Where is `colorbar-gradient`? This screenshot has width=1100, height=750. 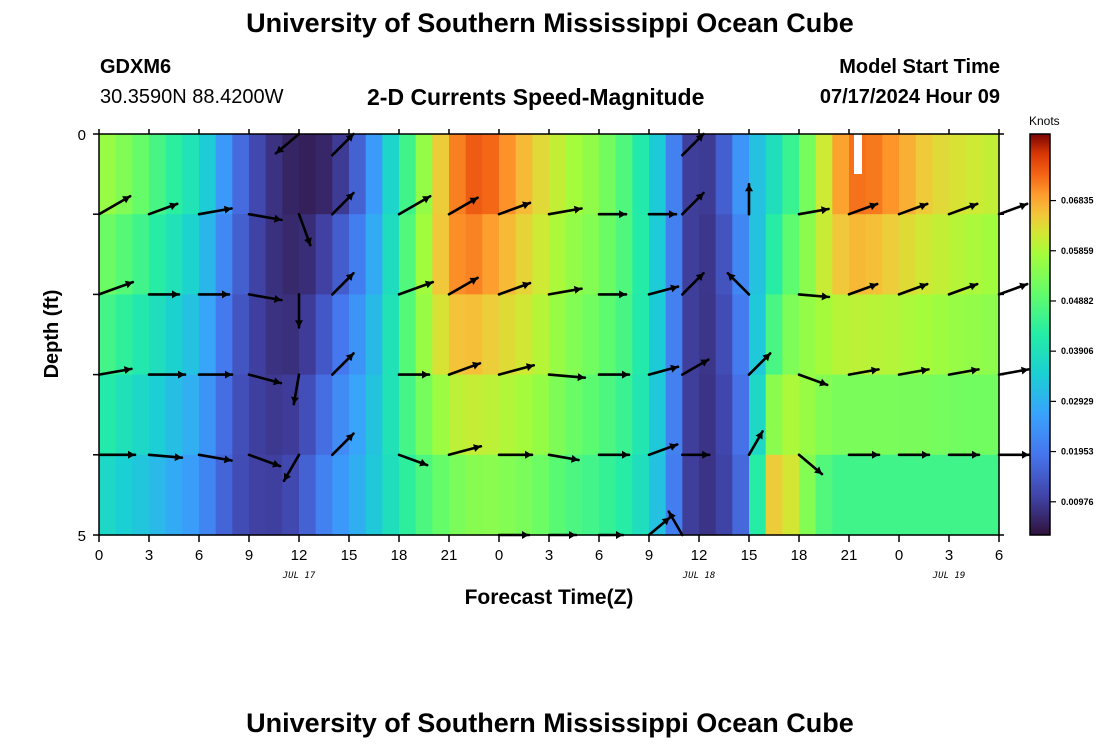
colorbar-gradient is located at coordinates (1040, 334).